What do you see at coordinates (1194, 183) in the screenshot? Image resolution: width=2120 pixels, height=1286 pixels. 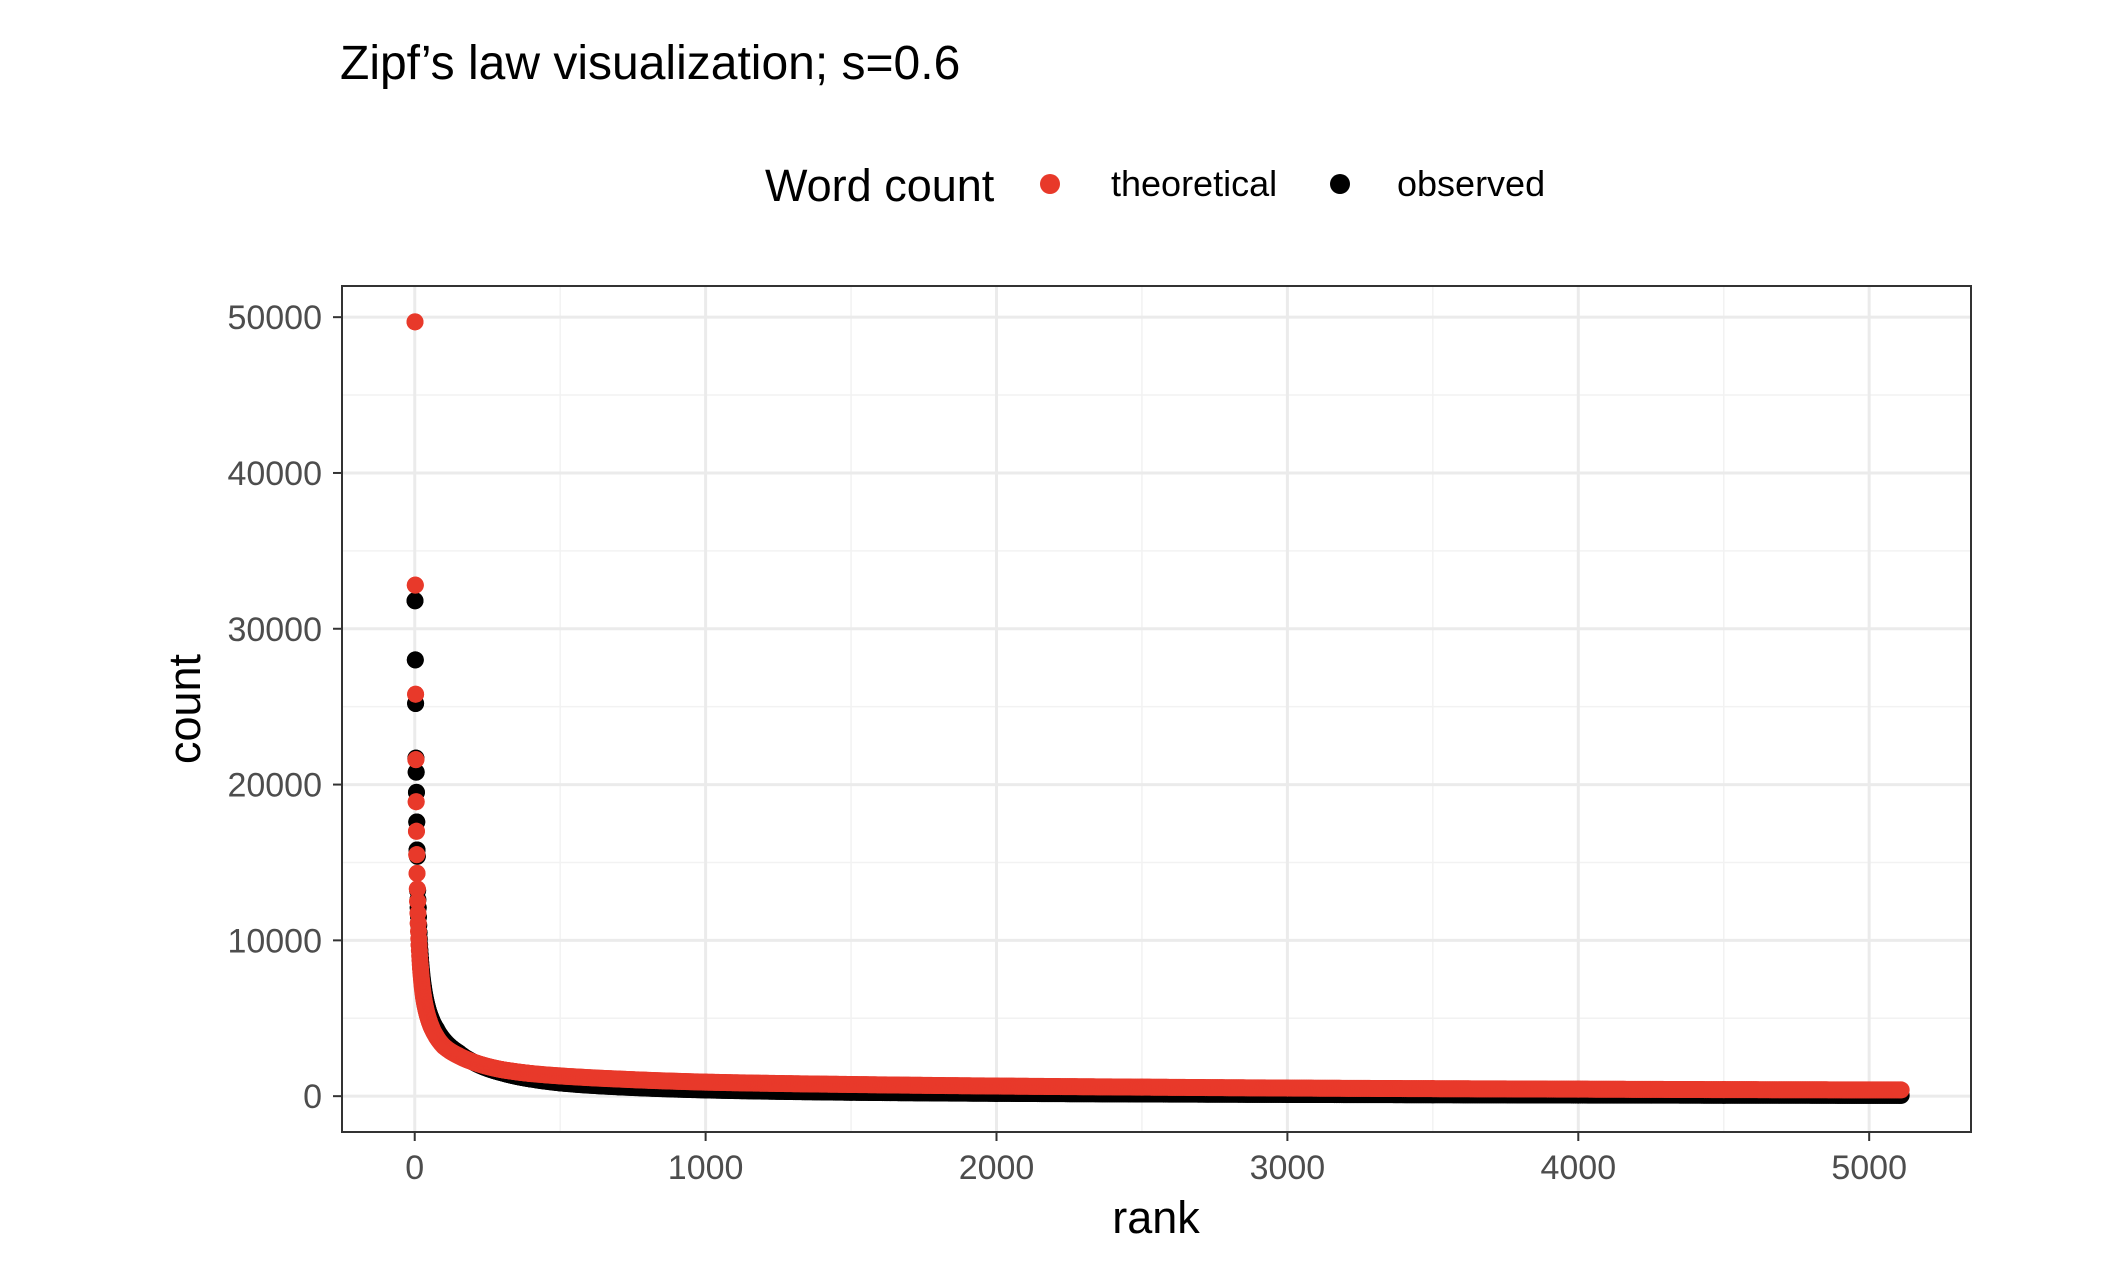 I see `legend-label-theoretical: theoretical` at bounding box center [1194, 183].